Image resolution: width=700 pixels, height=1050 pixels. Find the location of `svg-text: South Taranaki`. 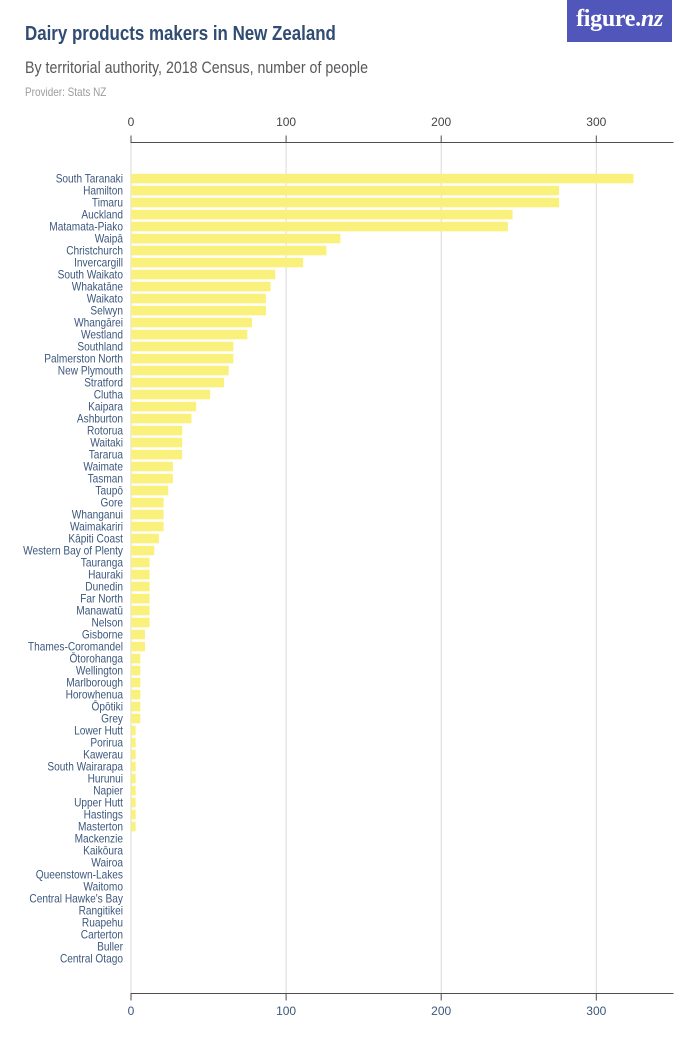

svg-text: South Taranaki is located at coordinates (89, 178).